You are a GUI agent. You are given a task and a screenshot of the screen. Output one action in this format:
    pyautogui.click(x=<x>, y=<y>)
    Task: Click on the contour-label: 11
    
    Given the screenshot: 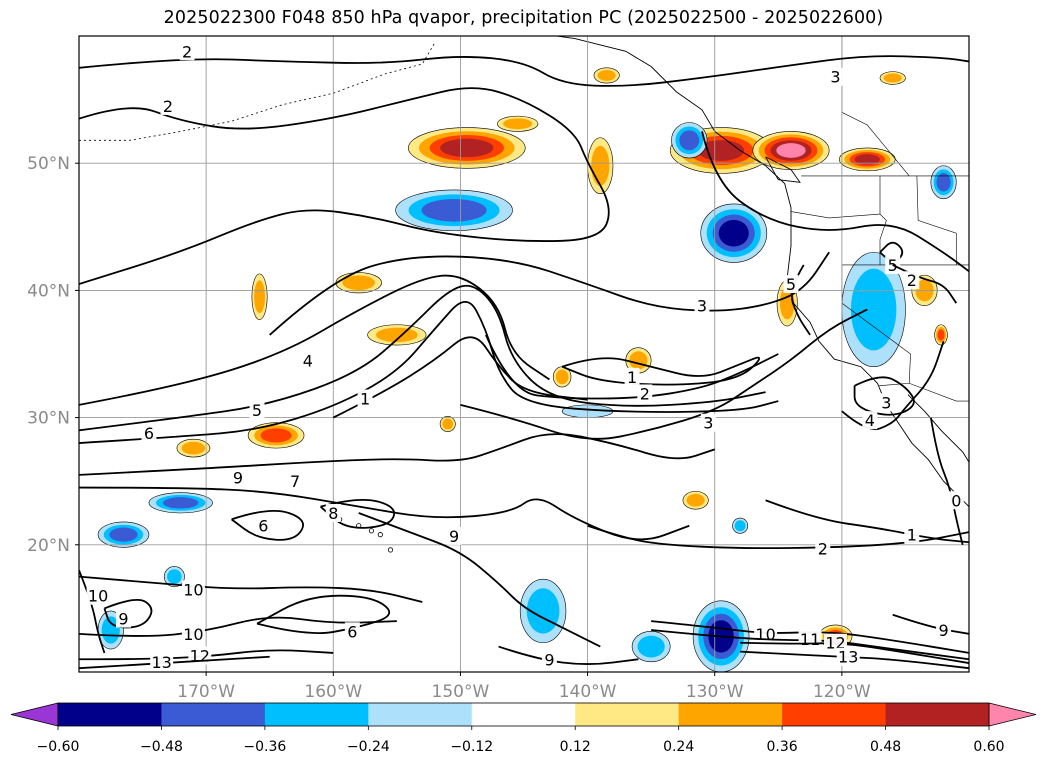 What is the action you would take?
    pyautogui.click(x=810, y=639)
    